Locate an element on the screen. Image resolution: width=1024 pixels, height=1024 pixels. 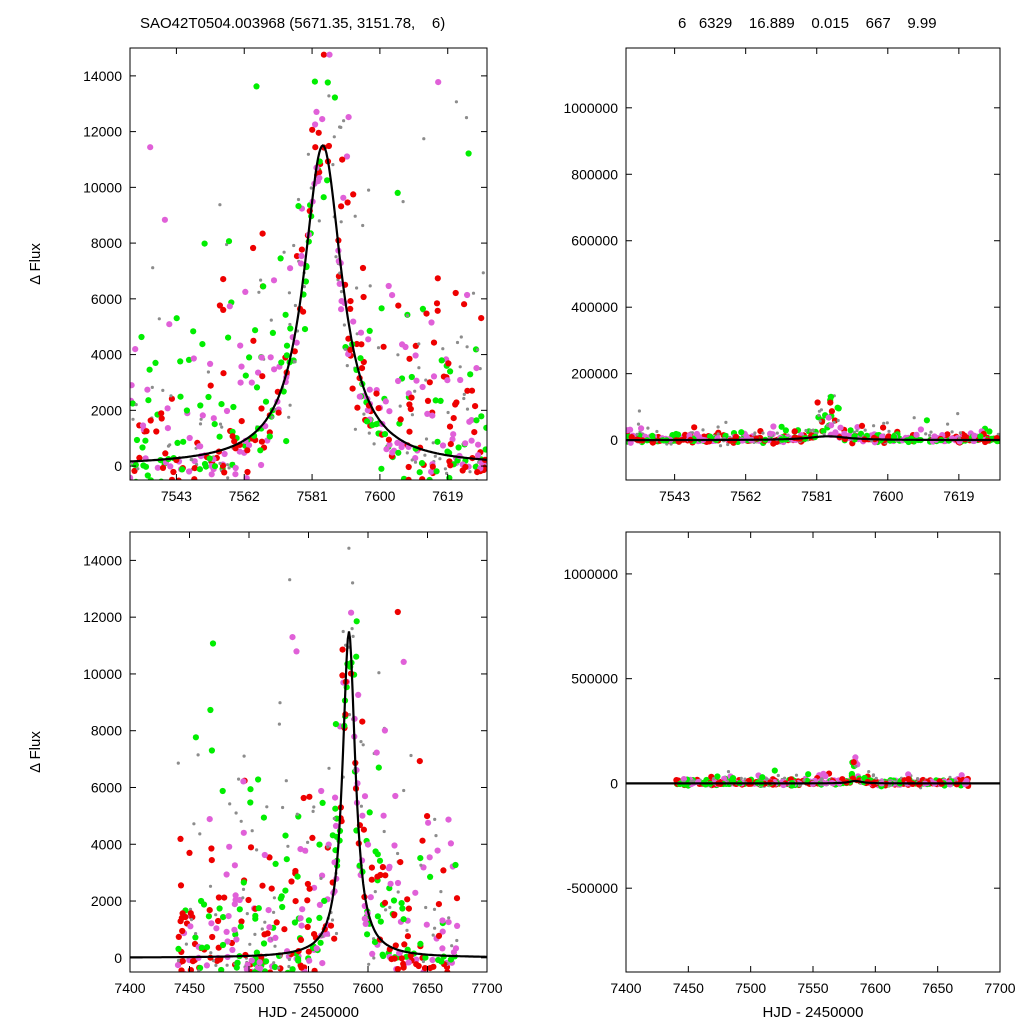
x-tick-label: 7550 is located at coordinates (308, 988).